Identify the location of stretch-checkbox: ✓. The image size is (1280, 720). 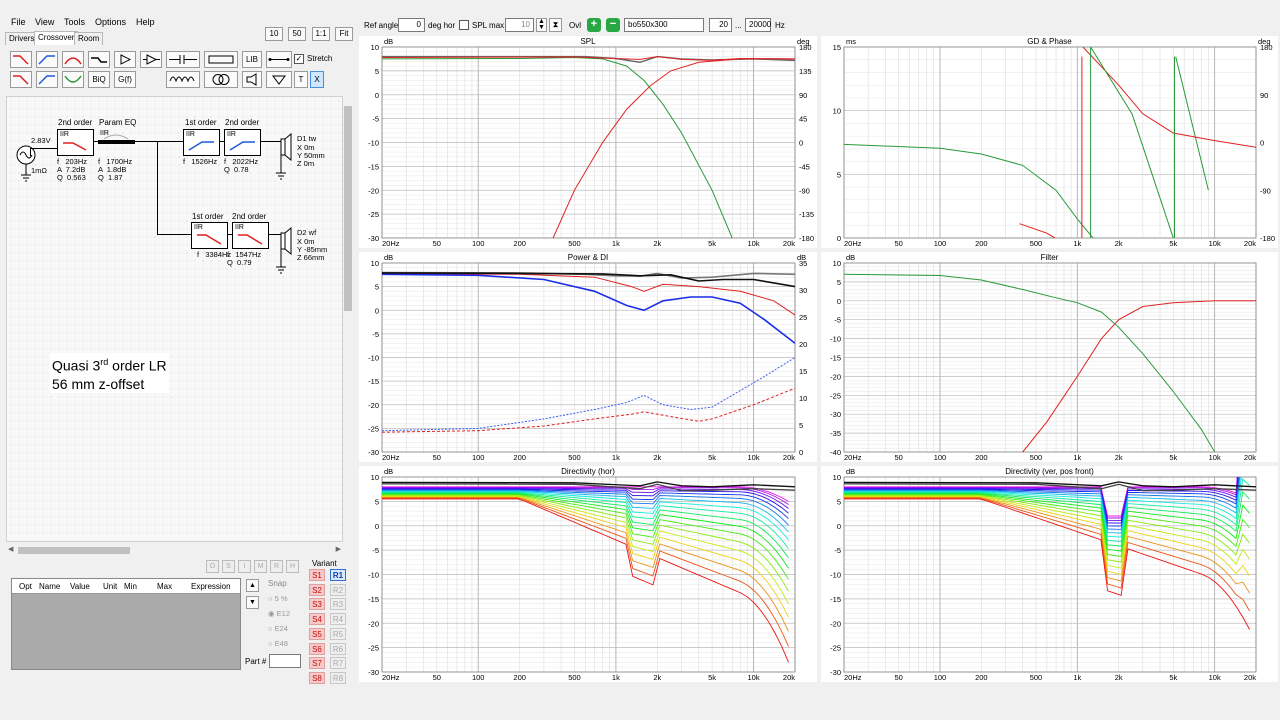
(299, 59).